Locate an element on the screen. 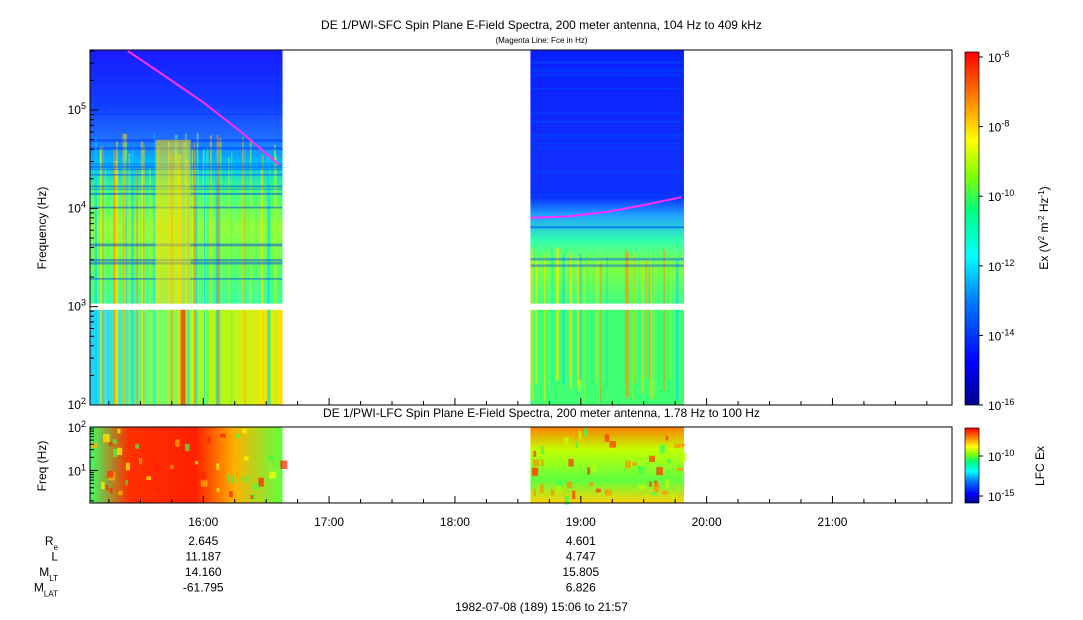  ephemeris-value: 4.601 is located at coordinates (581, 541).